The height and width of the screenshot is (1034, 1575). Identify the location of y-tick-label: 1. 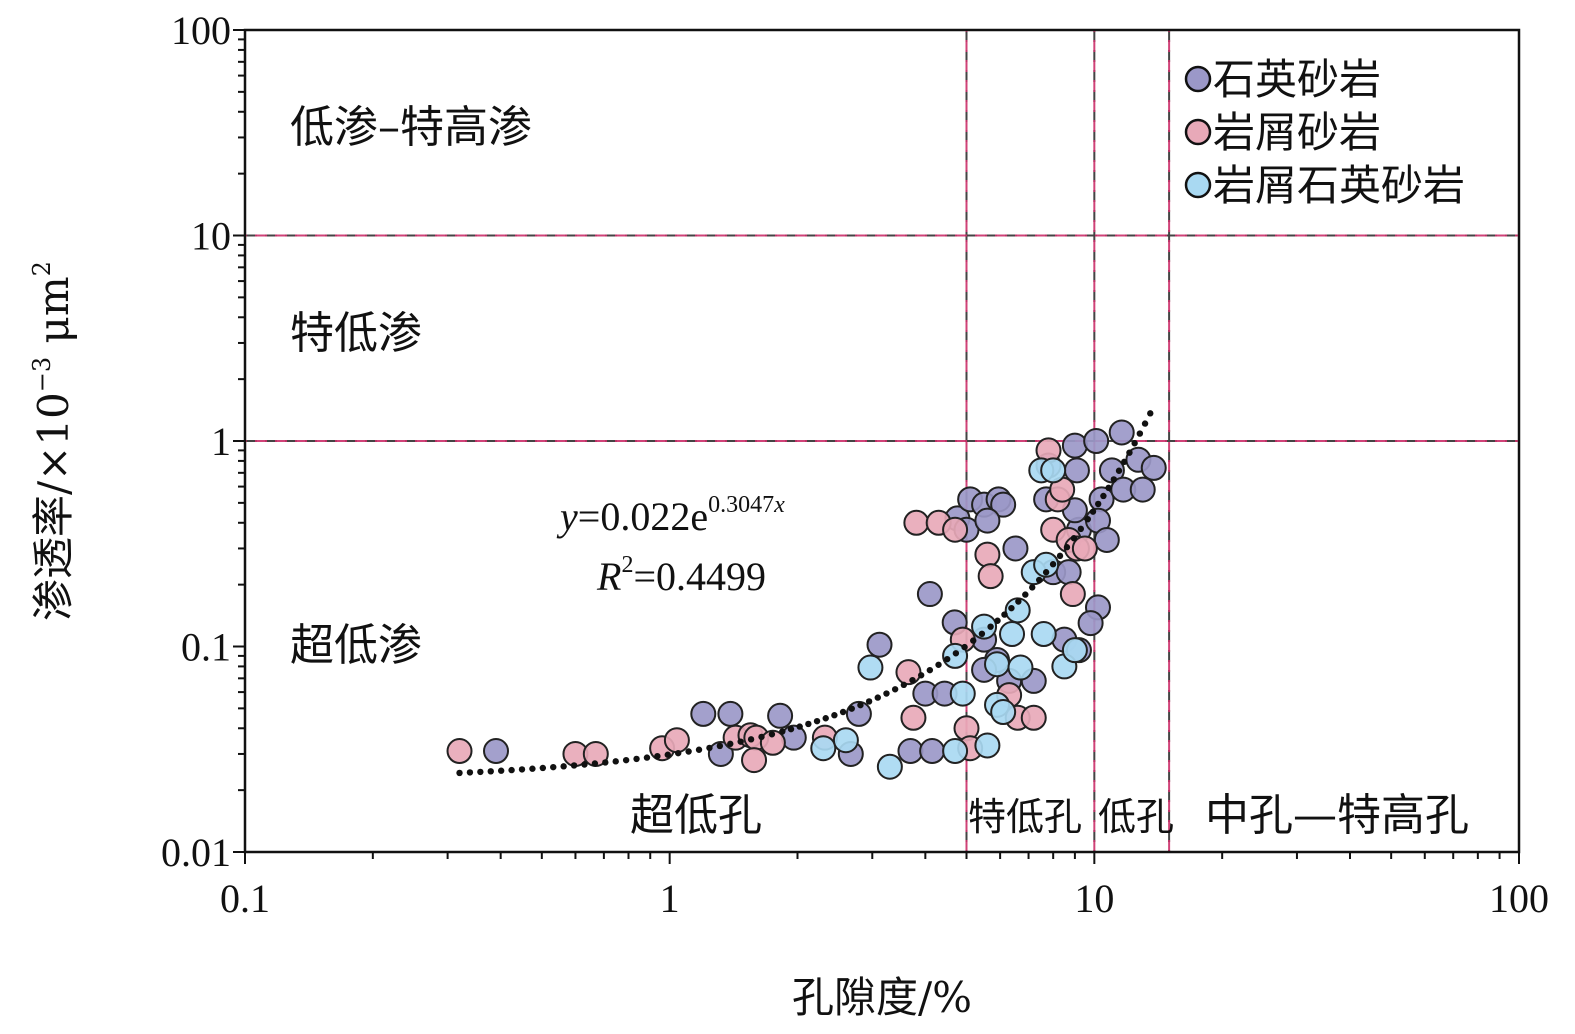
(221, 441).